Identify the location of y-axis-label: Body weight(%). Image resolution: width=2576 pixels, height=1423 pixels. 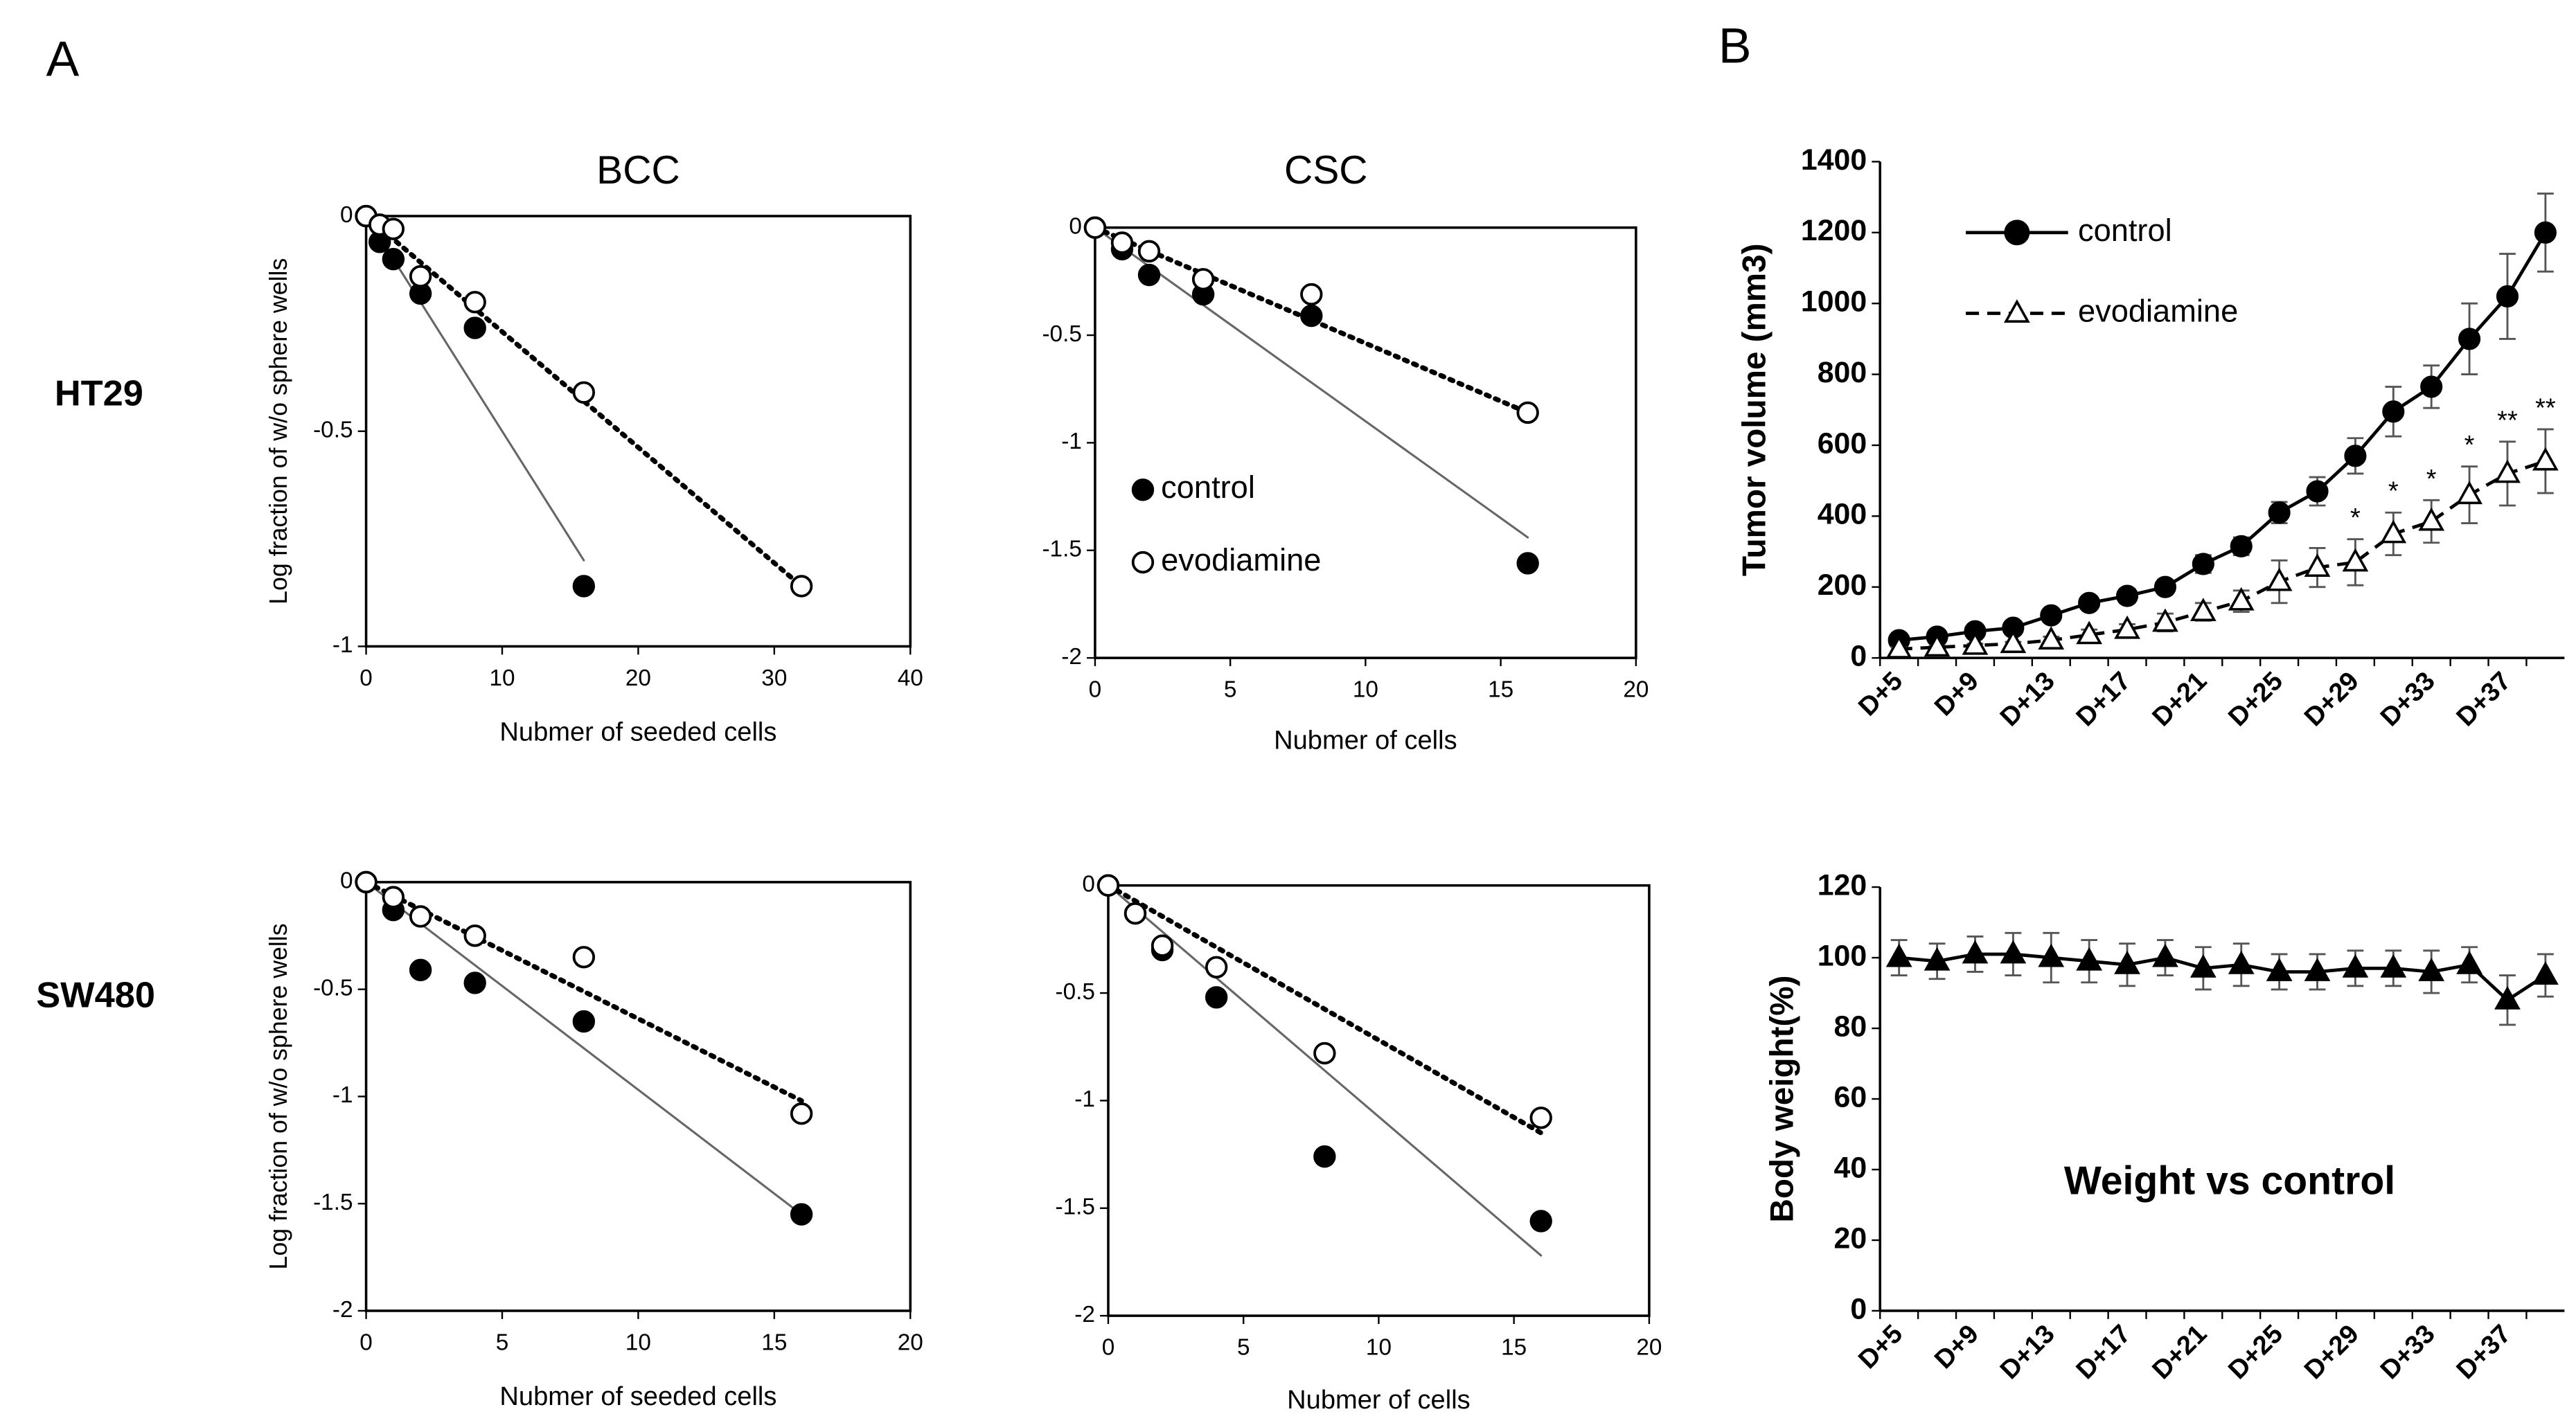
(1782, 1098).